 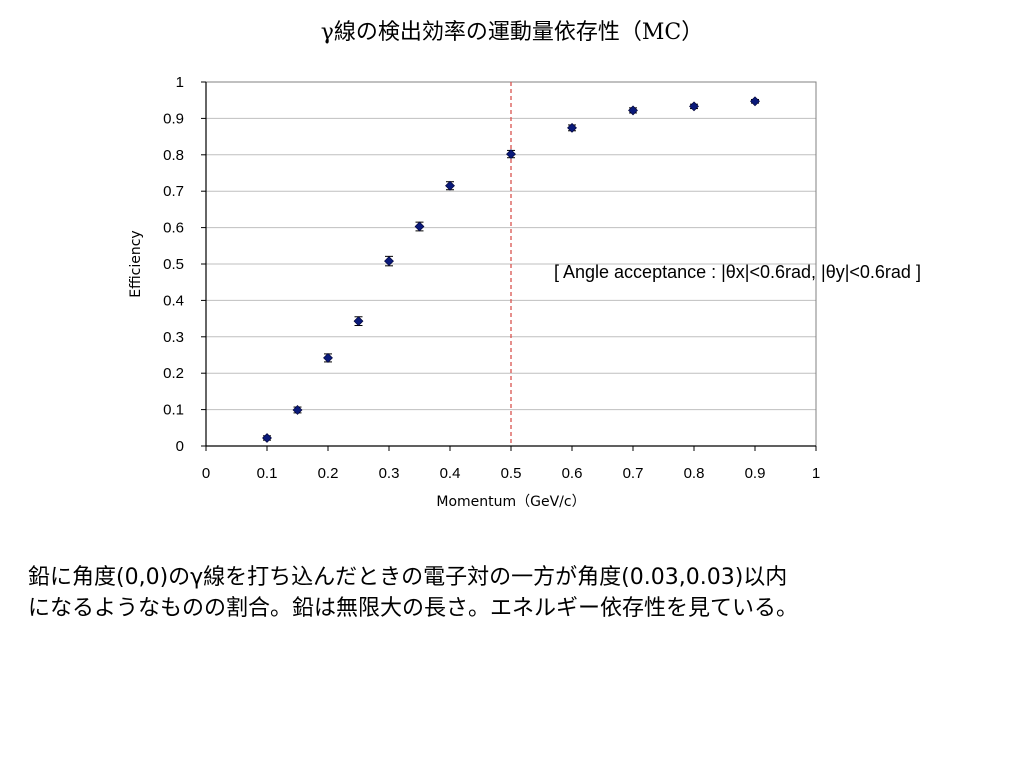 What do you see at coordinates (173, 155) in the screenshot?
I see `y-tick-label: 0.8` at bounding box center [173, 155].